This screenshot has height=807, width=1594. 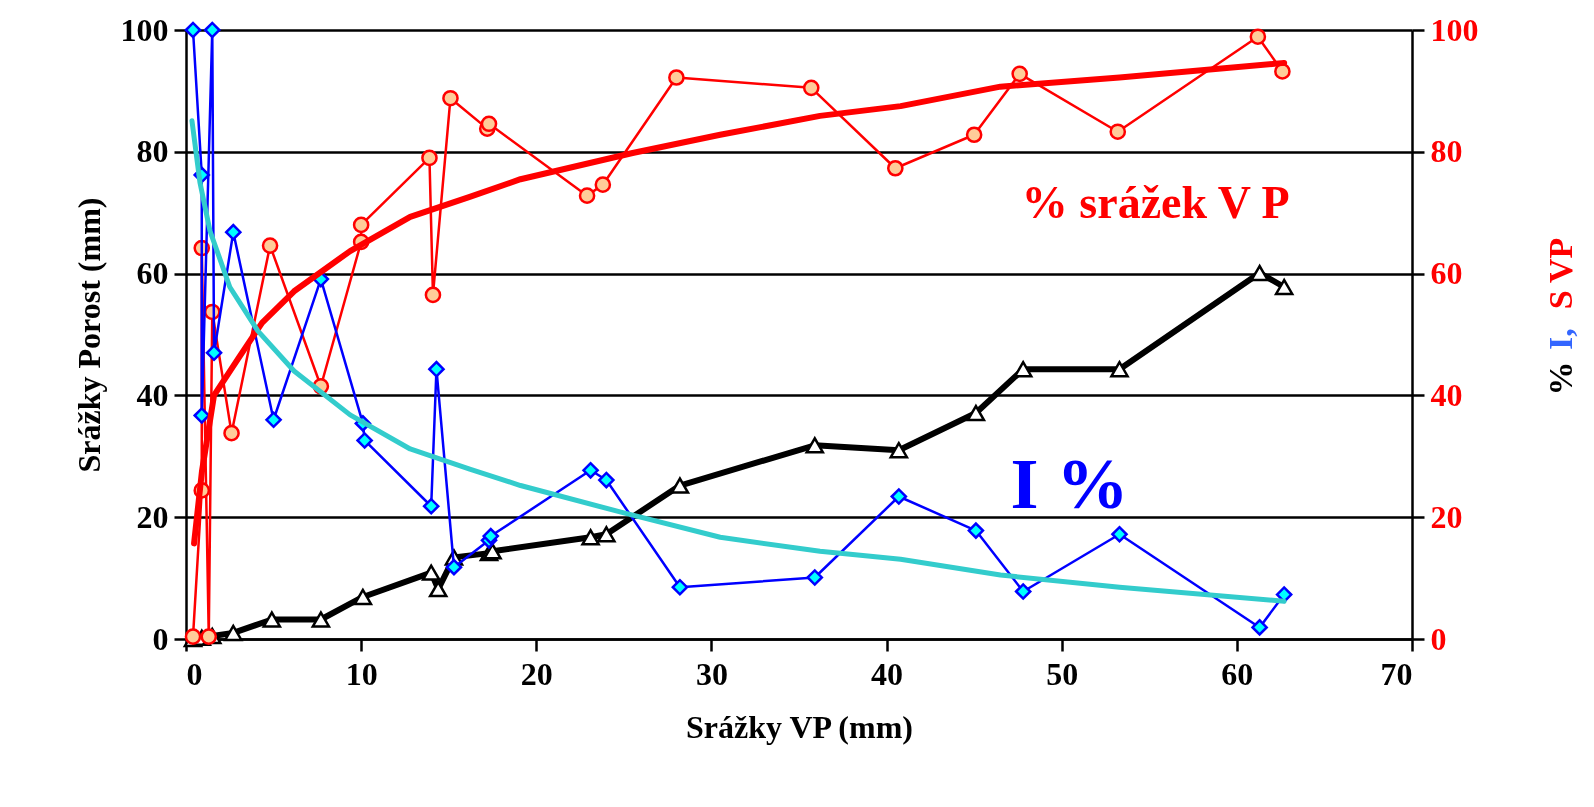 I want to click on y2-axis-title: % I, S VP, so click(x=1560, y=316).